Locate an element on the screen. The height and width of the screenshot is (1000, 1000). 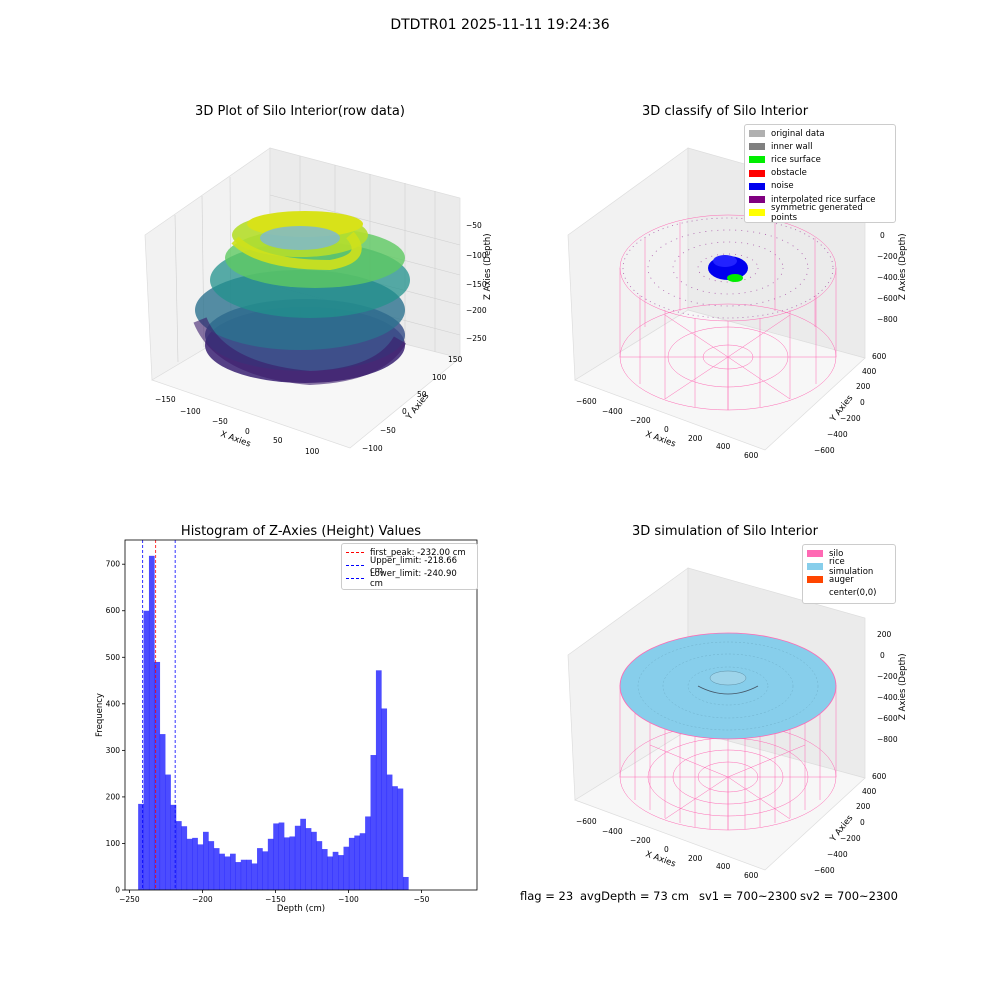
svg-text: 100 is located at coordinates (312, 451).